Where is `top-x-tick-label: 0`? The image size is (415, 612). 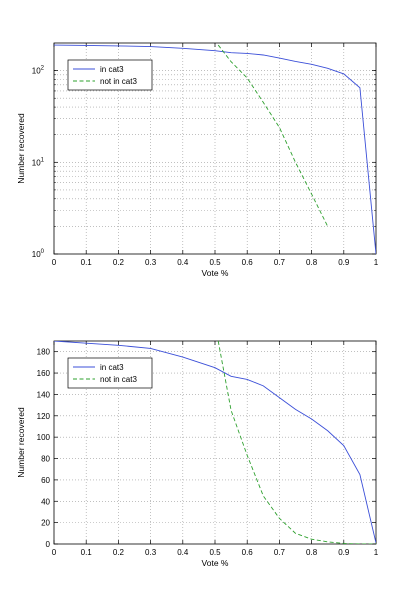 top-x-tick-label: 0 is located at coordinates (54, 262).